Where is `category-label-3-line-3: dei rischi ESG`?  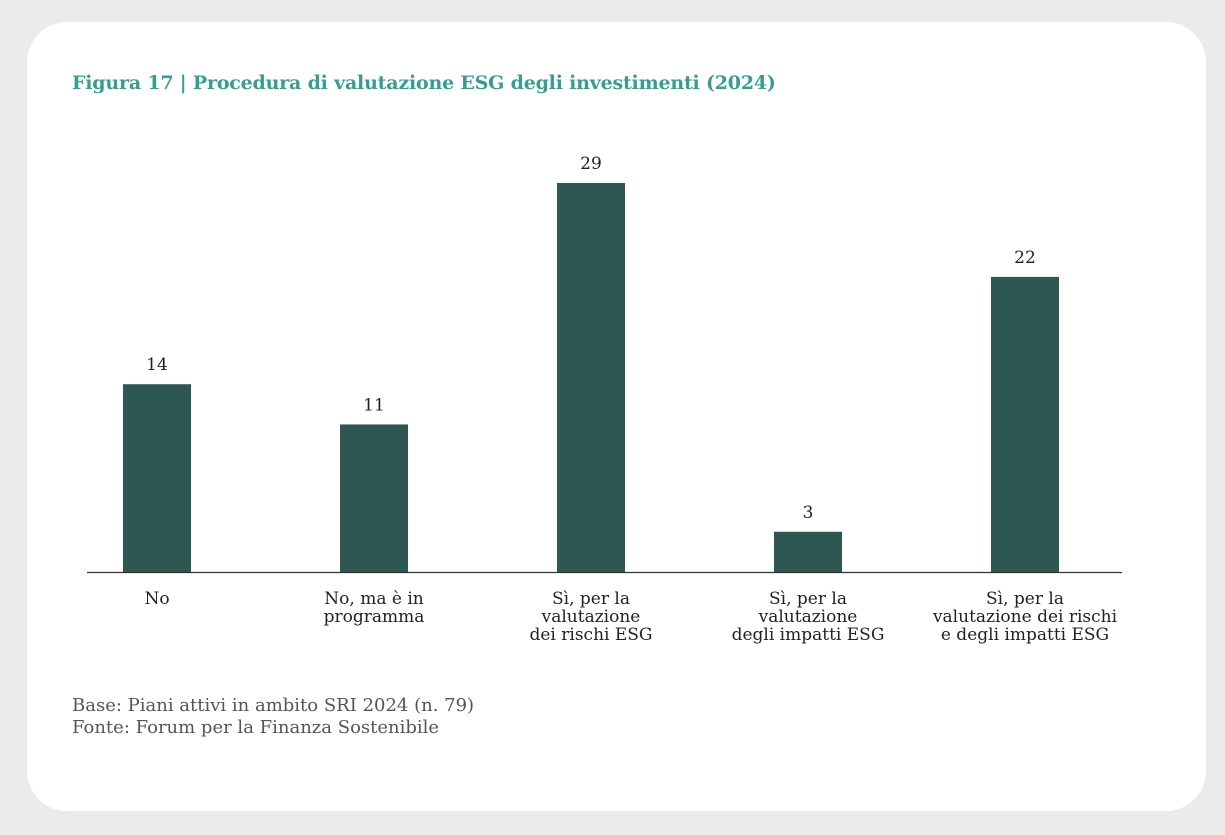 category-label-3-line-3: dei rischi ESG is located at coordinates (590, 635).